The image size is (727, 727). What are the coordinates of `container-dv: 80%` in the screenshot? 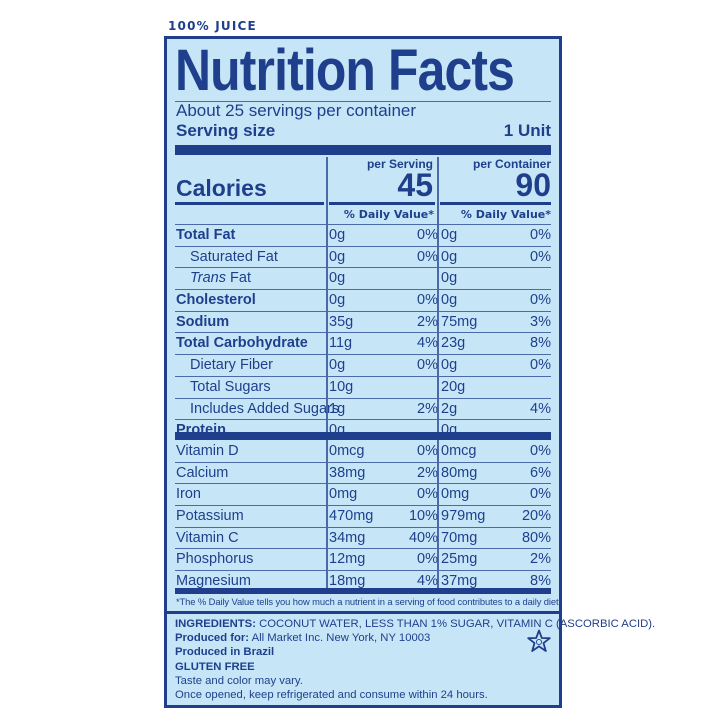 It's located at (536, 537).